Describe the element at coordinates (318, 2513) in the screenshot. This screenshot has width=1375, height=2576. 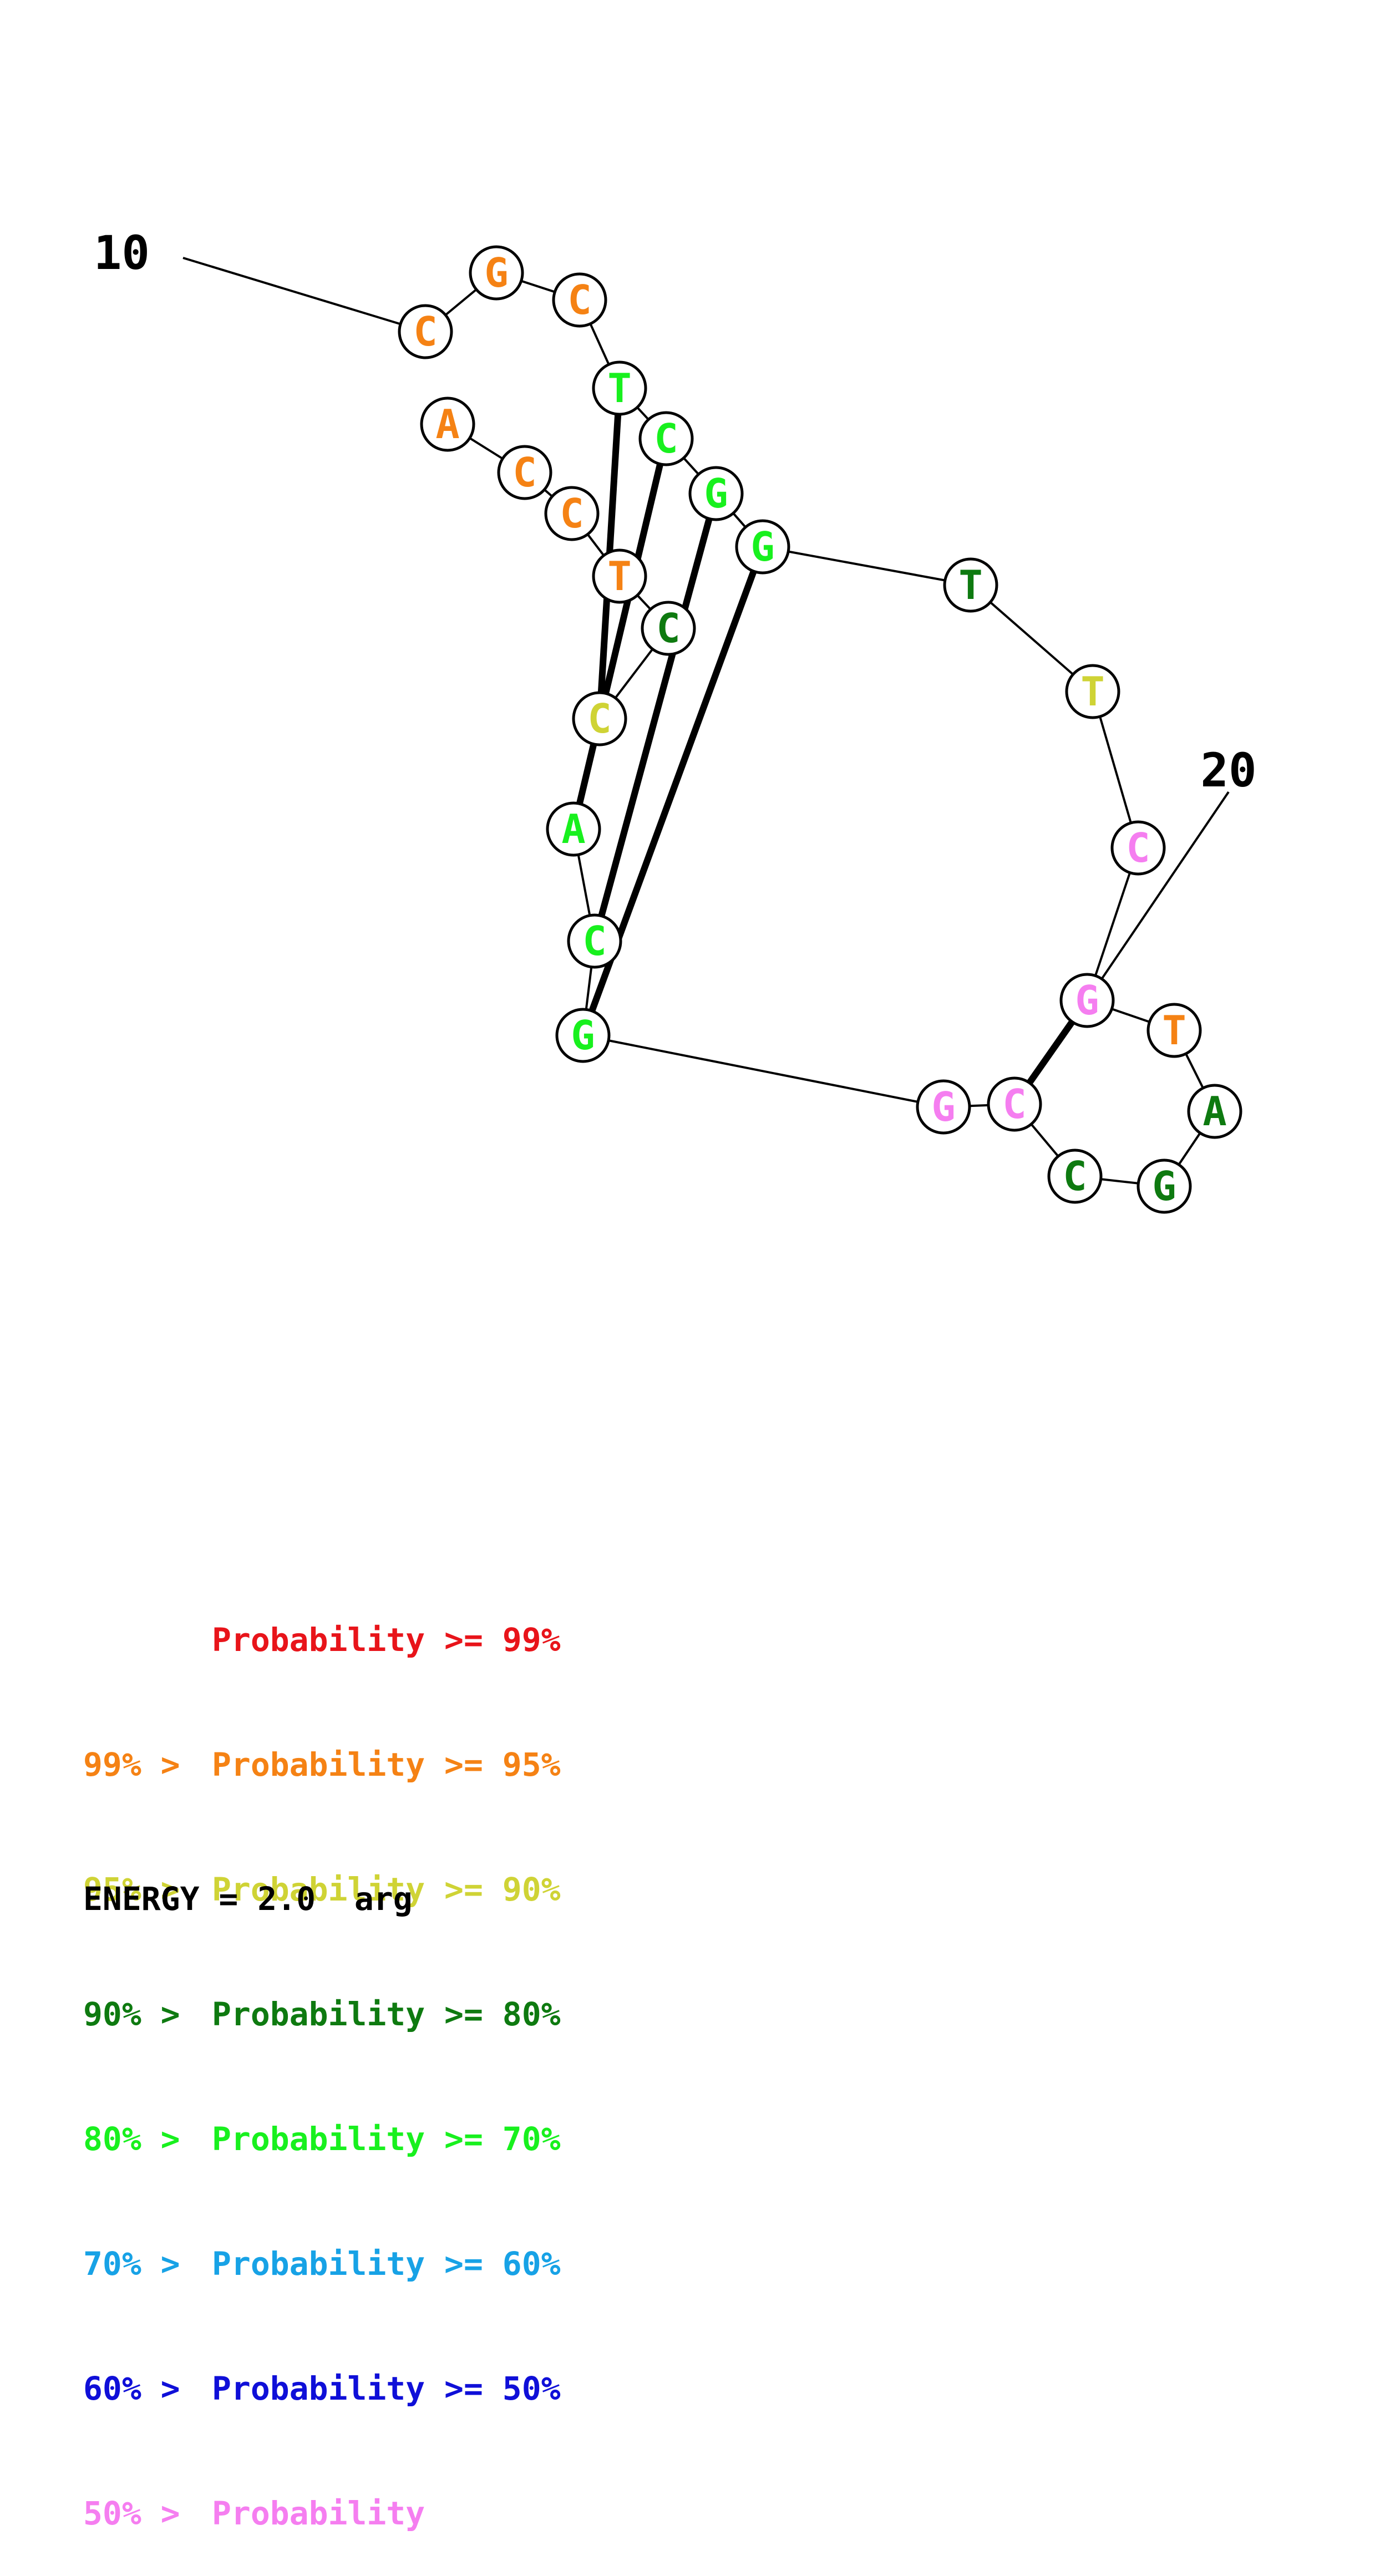
I see `legend-row-label: Probability` at that location.